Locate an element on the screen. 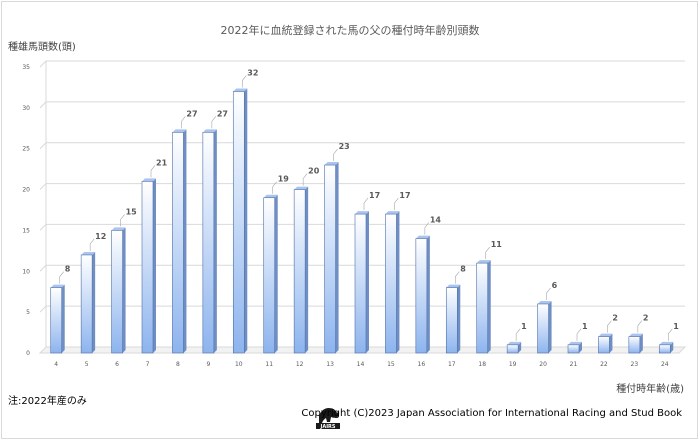 The height and width of the screenshot is (441, 700). data-label: 32 is located at coordinates (252, 73).